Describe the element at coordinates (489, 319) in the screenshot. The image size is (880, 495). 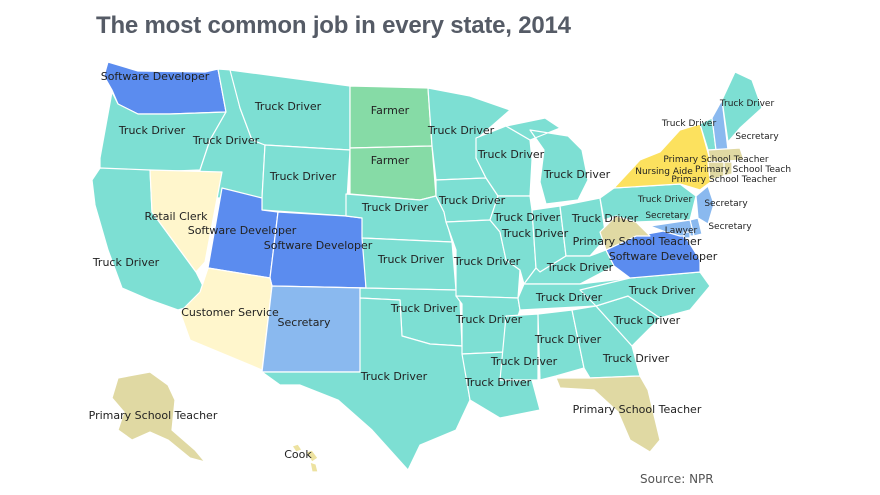
I see `state-label-ar: Truck Driver` at that location.